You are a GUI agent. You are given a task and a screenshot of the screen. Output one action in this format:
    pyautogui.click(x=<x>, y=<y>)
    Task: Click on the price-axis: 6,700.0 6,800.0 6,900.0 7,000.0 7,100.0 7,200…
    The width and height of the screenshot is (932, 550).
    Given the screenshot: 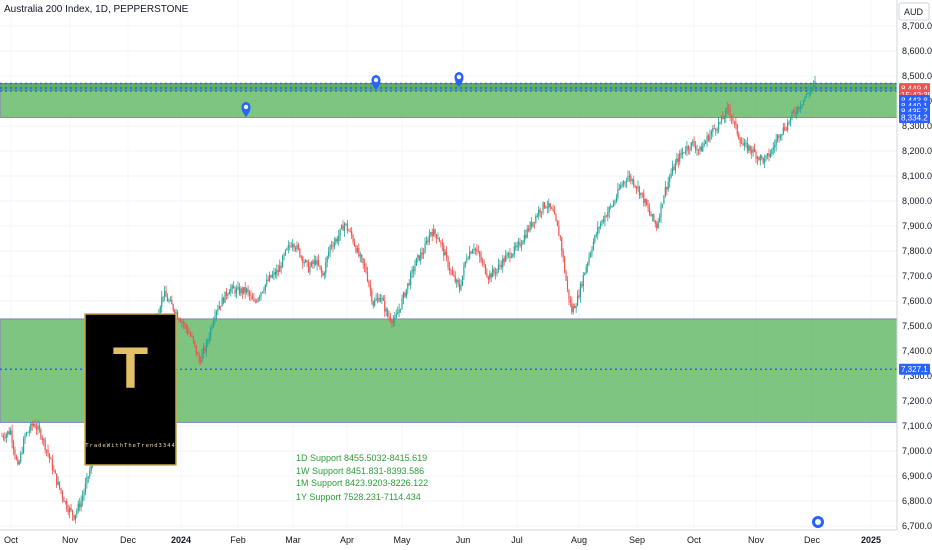 What is the action you would take?
    pyautogui.click(x=914, y=275)
    